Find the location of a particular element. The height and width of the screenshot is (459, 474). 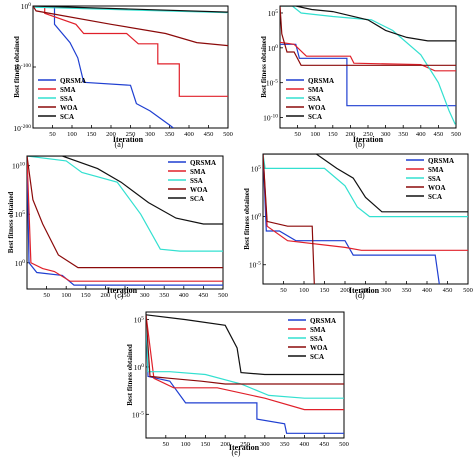

y-tick-label: 10-100 is located at coordinates (22, 67).